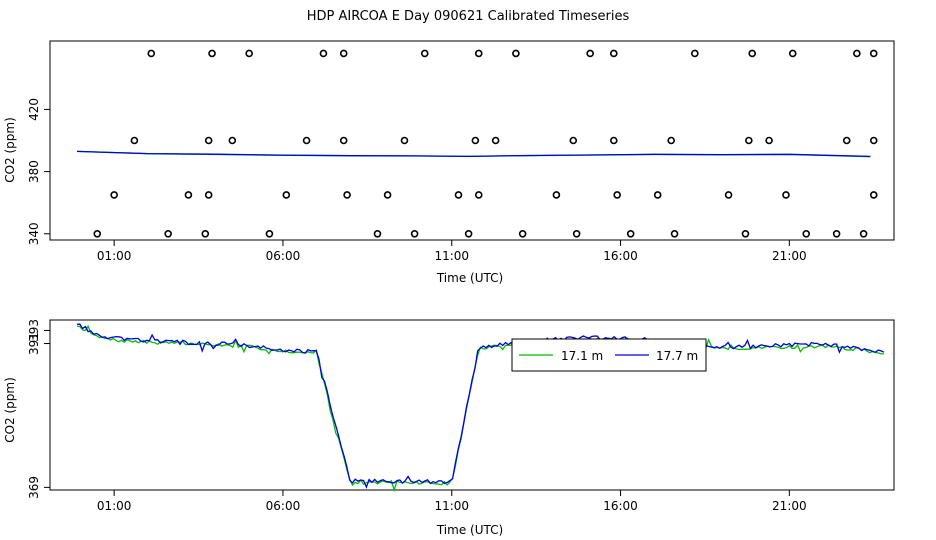 This screenshot has width=936, height=540. What do you see at coordinates (451, 256) in the screenshot?
I see `top-x-tick-label: 11:00` at bounding box center [451, 256].